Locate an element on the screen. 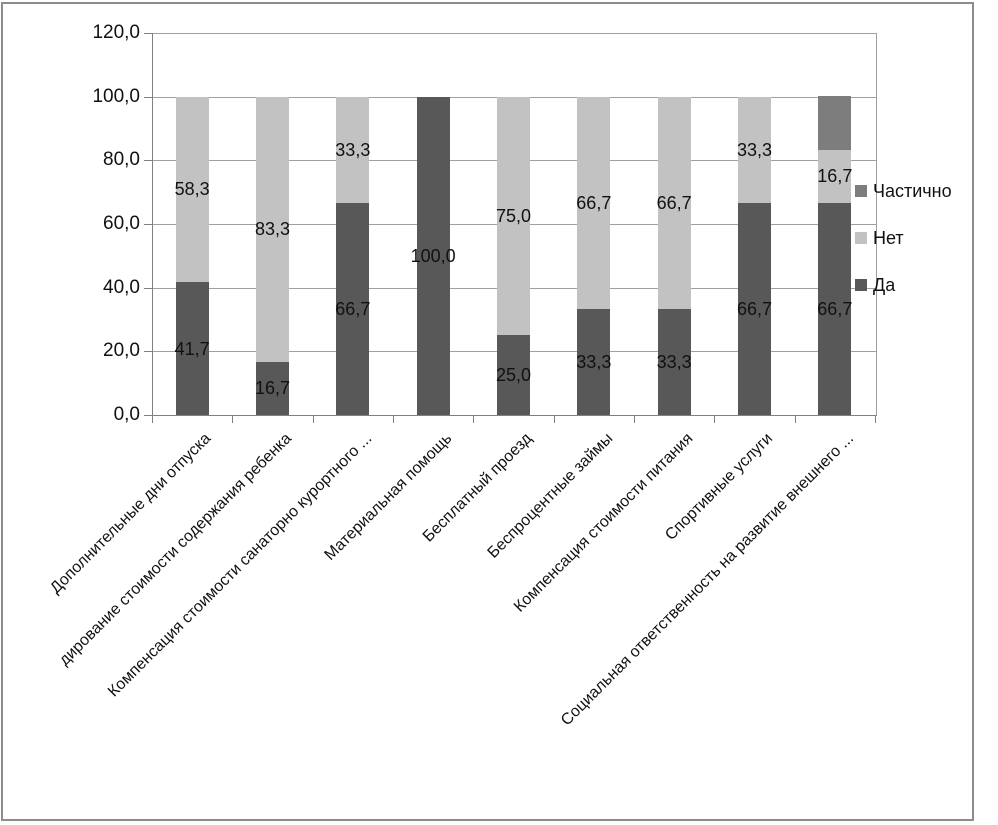  data-label: 83,3 is located at coordinates (272, 229).